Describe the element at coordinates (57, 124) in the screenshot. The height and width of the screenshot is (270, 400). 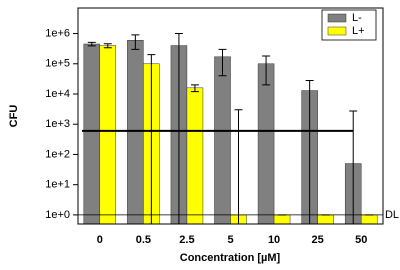
I see `y-tick-label: 1e+3` at that location.